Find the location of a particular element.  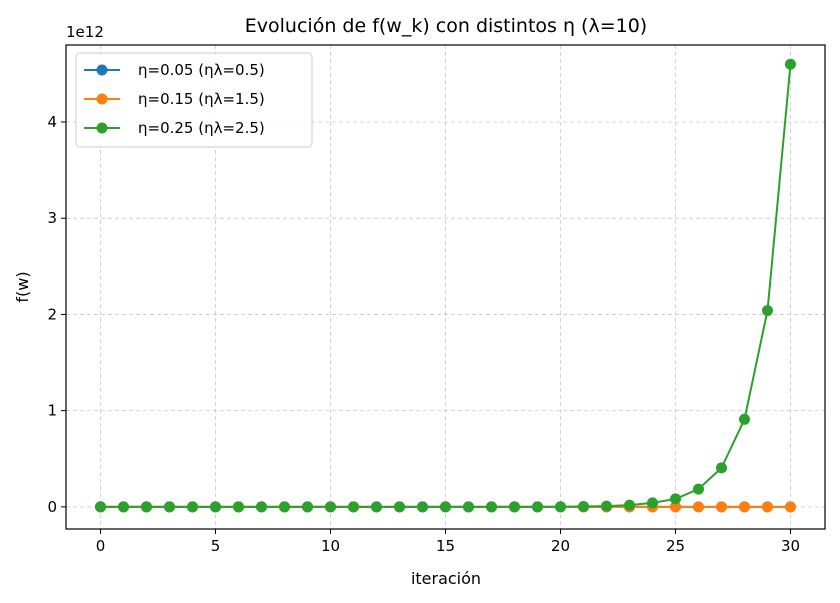

y-scale-label: 1e12 is located at coordinates (85, 32).